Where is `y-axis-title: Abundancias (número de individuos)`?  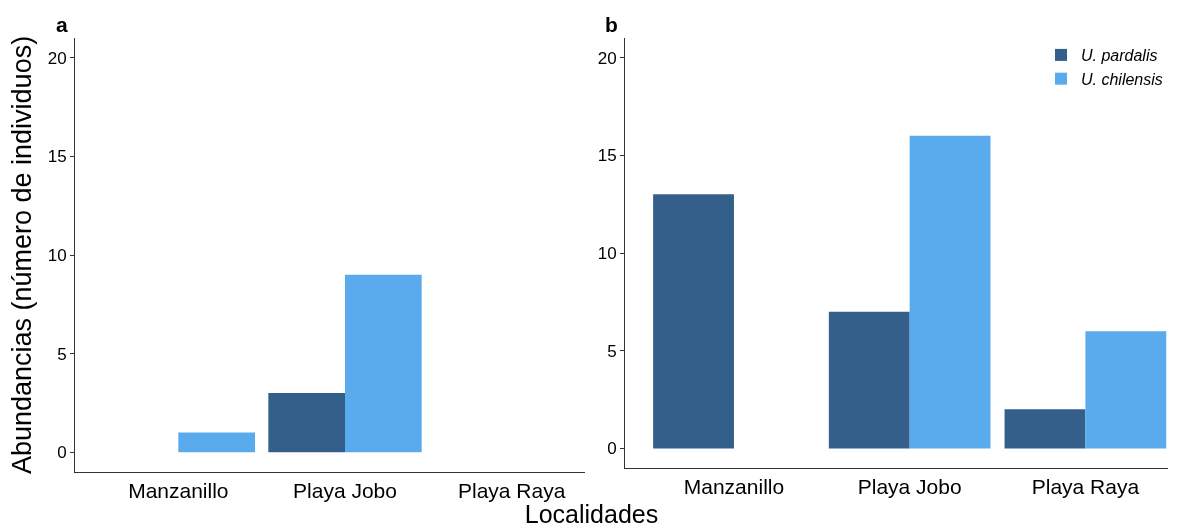 y-axis-title: Abundancias (número de individuos) is located at coordinates (21, 255).